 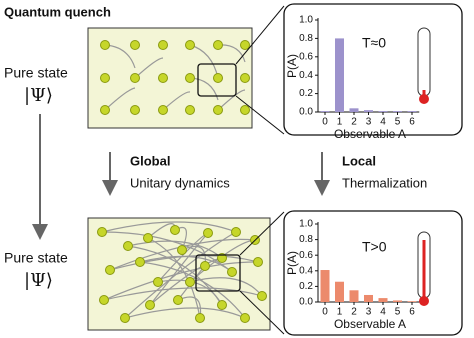 I want to click on bottom-network, so click(x=182, y=272).